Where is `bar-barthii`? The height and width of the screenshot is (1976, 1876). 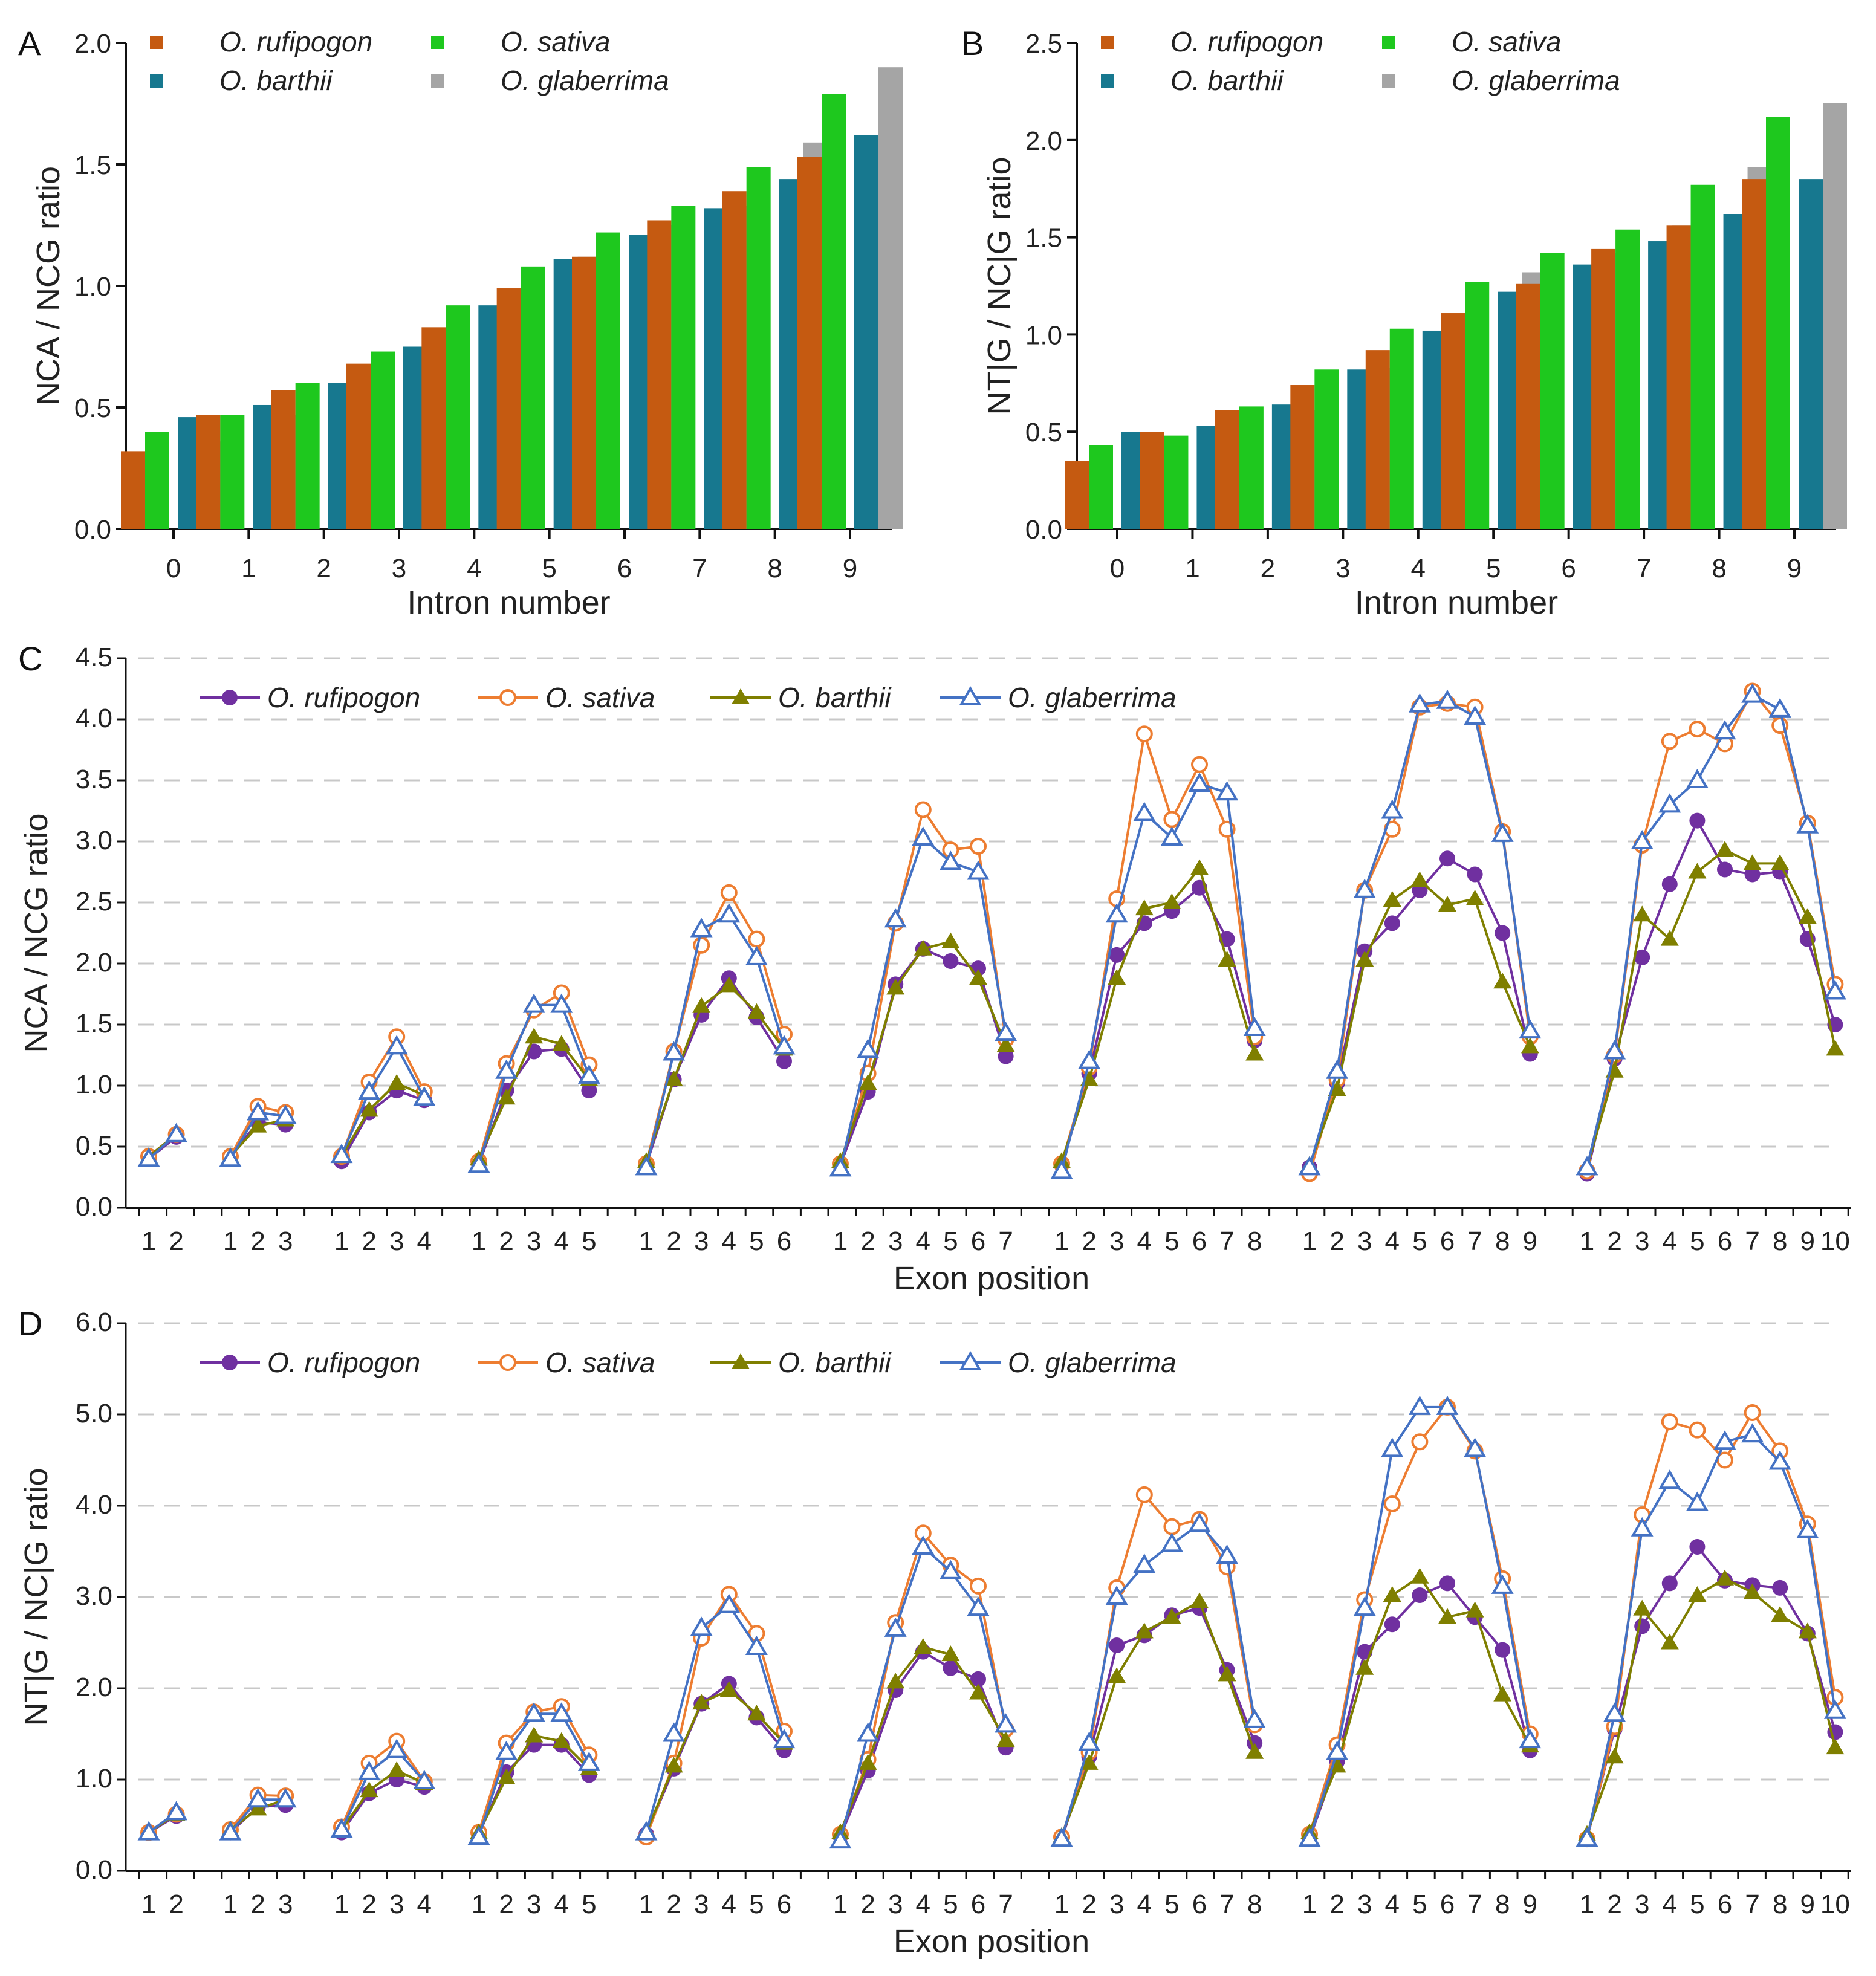
bar-barthii is located at coordinates (1811, 354).